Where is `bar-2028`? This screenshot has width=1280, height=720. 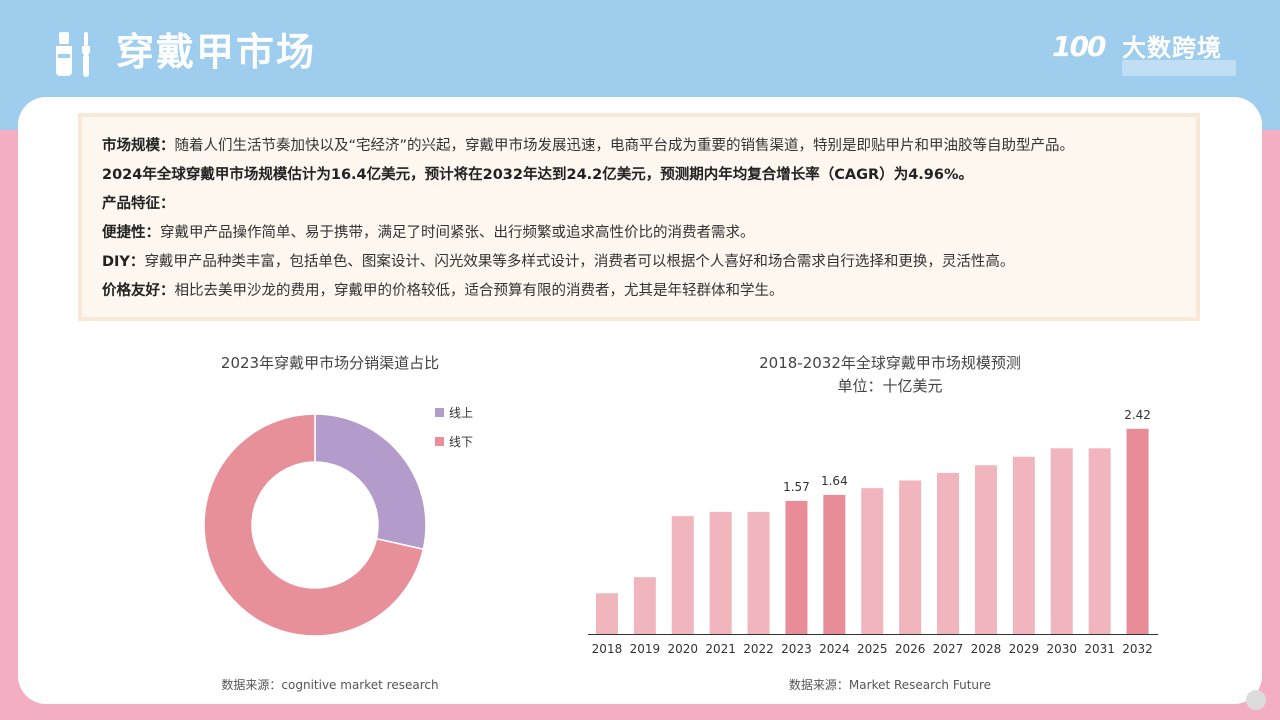
bar-2028 is located at coordinates (985, 549).